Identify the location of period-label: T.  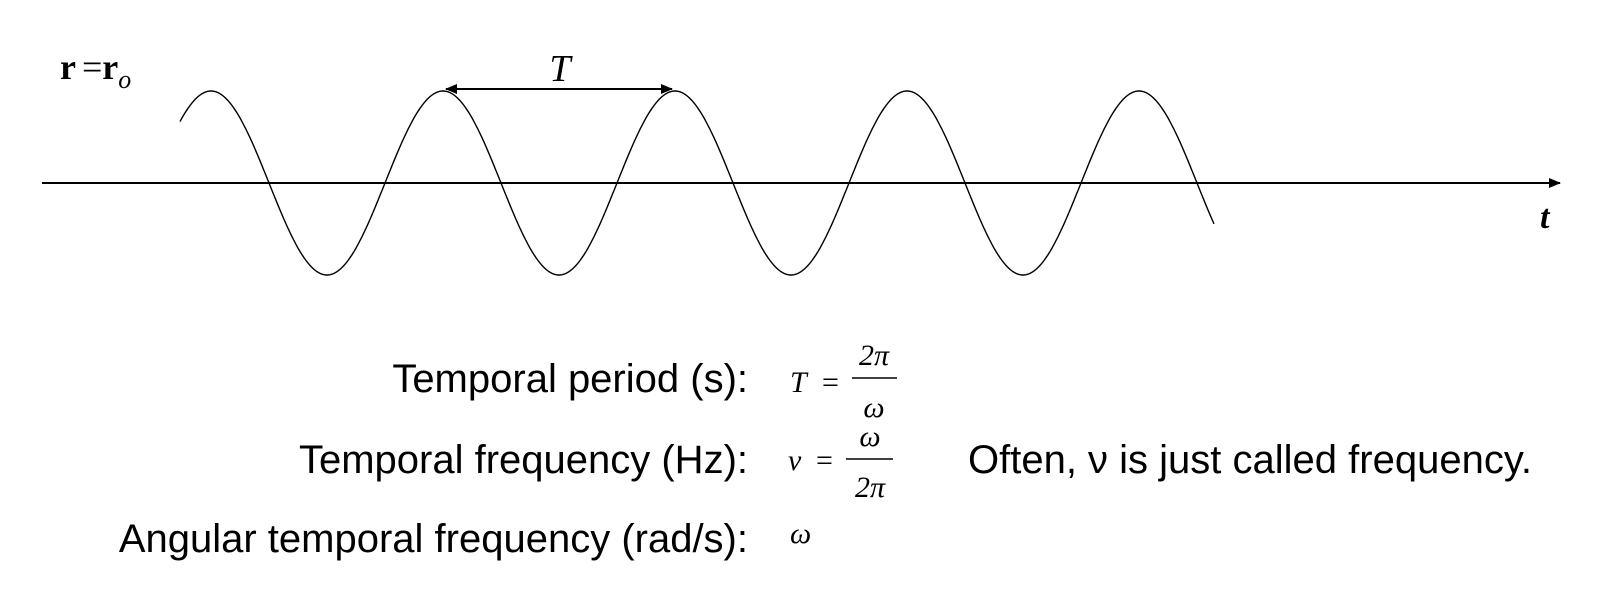
(561, 69).